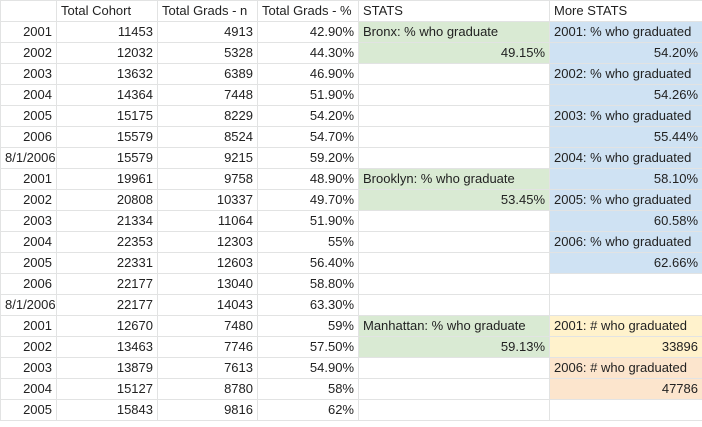 This screenshot has width=702, height=427. I want to click on total-cohort-cell: 11453, so click(107, 32).